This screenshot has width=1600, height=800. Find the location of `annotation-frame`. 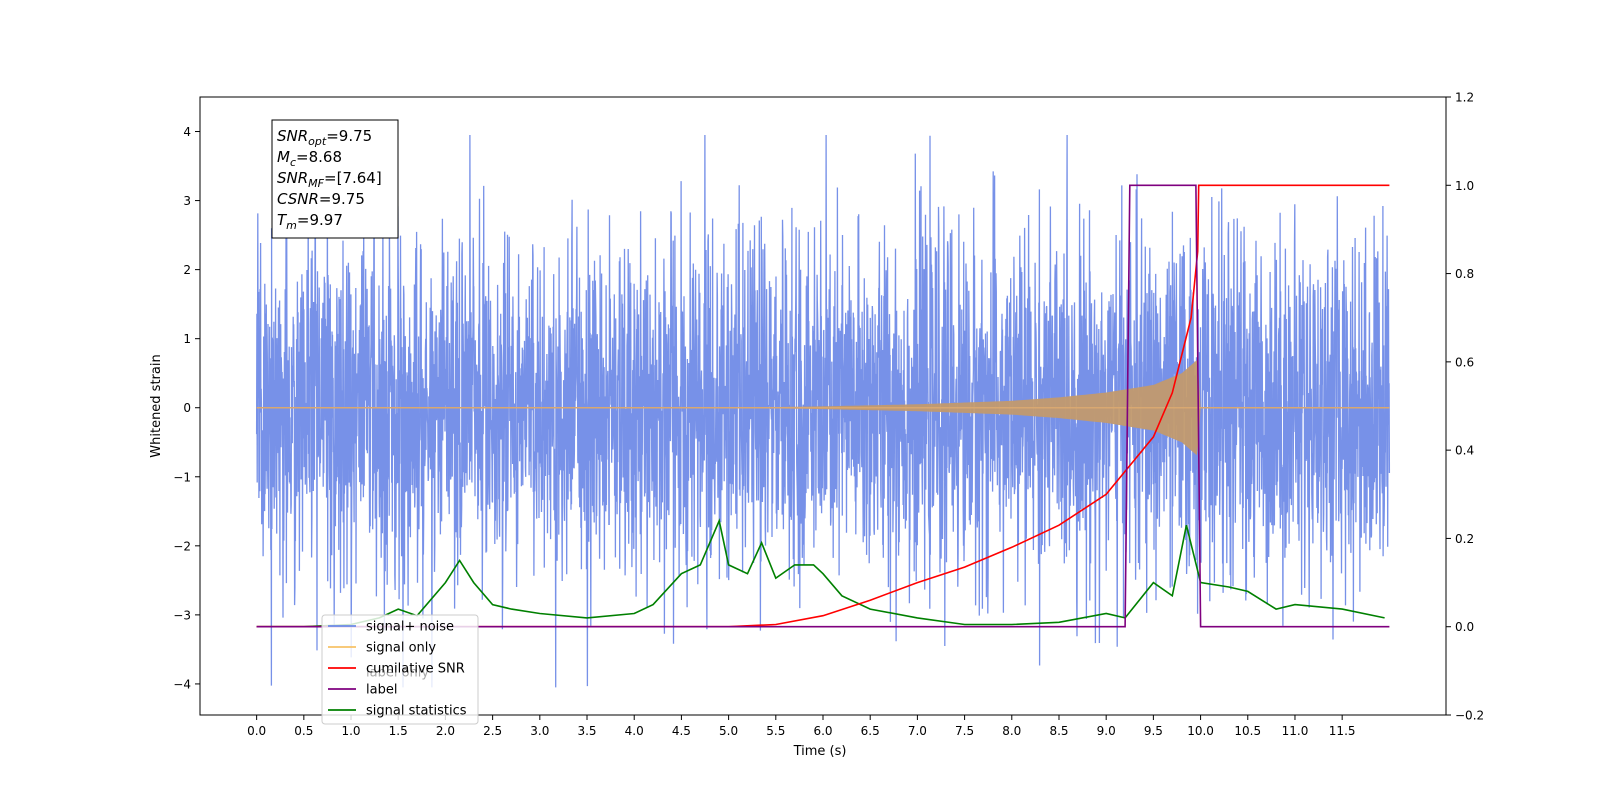

annotation-frame is located at coordinates (335, 179).